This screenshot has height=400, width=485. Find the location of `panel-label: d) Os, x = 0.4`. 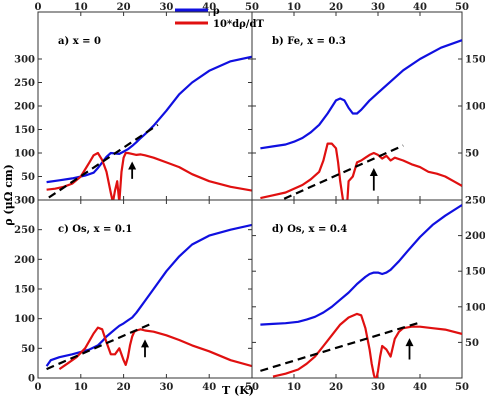

panel-label: d) Os, x = 0.4 is located at coordinates (309, 229).